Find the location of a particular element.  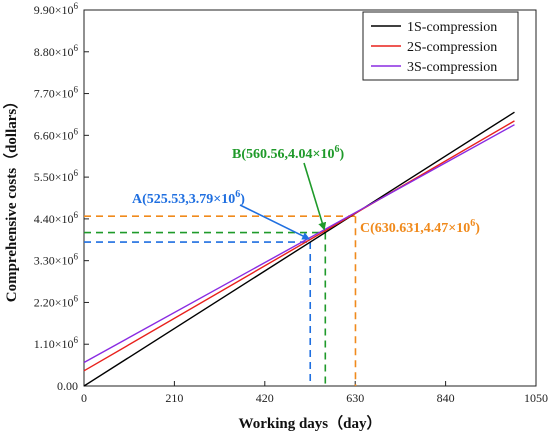

y-tick-label: 1.10×10⁶ is located at coordinates (56, 343).